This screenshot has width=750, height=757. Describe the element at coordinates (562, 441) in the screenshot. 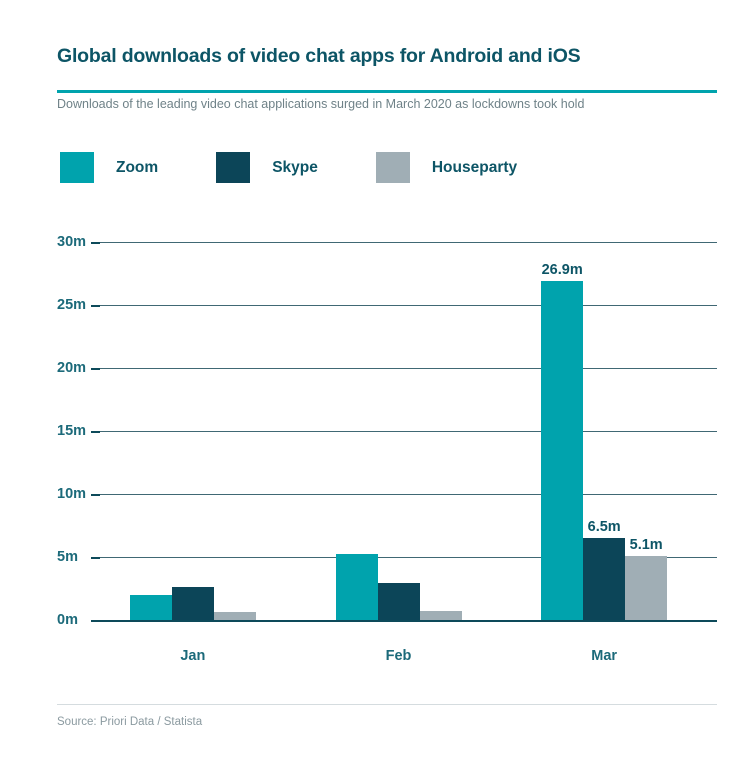

I see `bar-zoom-mar: 26.9m` at that location.